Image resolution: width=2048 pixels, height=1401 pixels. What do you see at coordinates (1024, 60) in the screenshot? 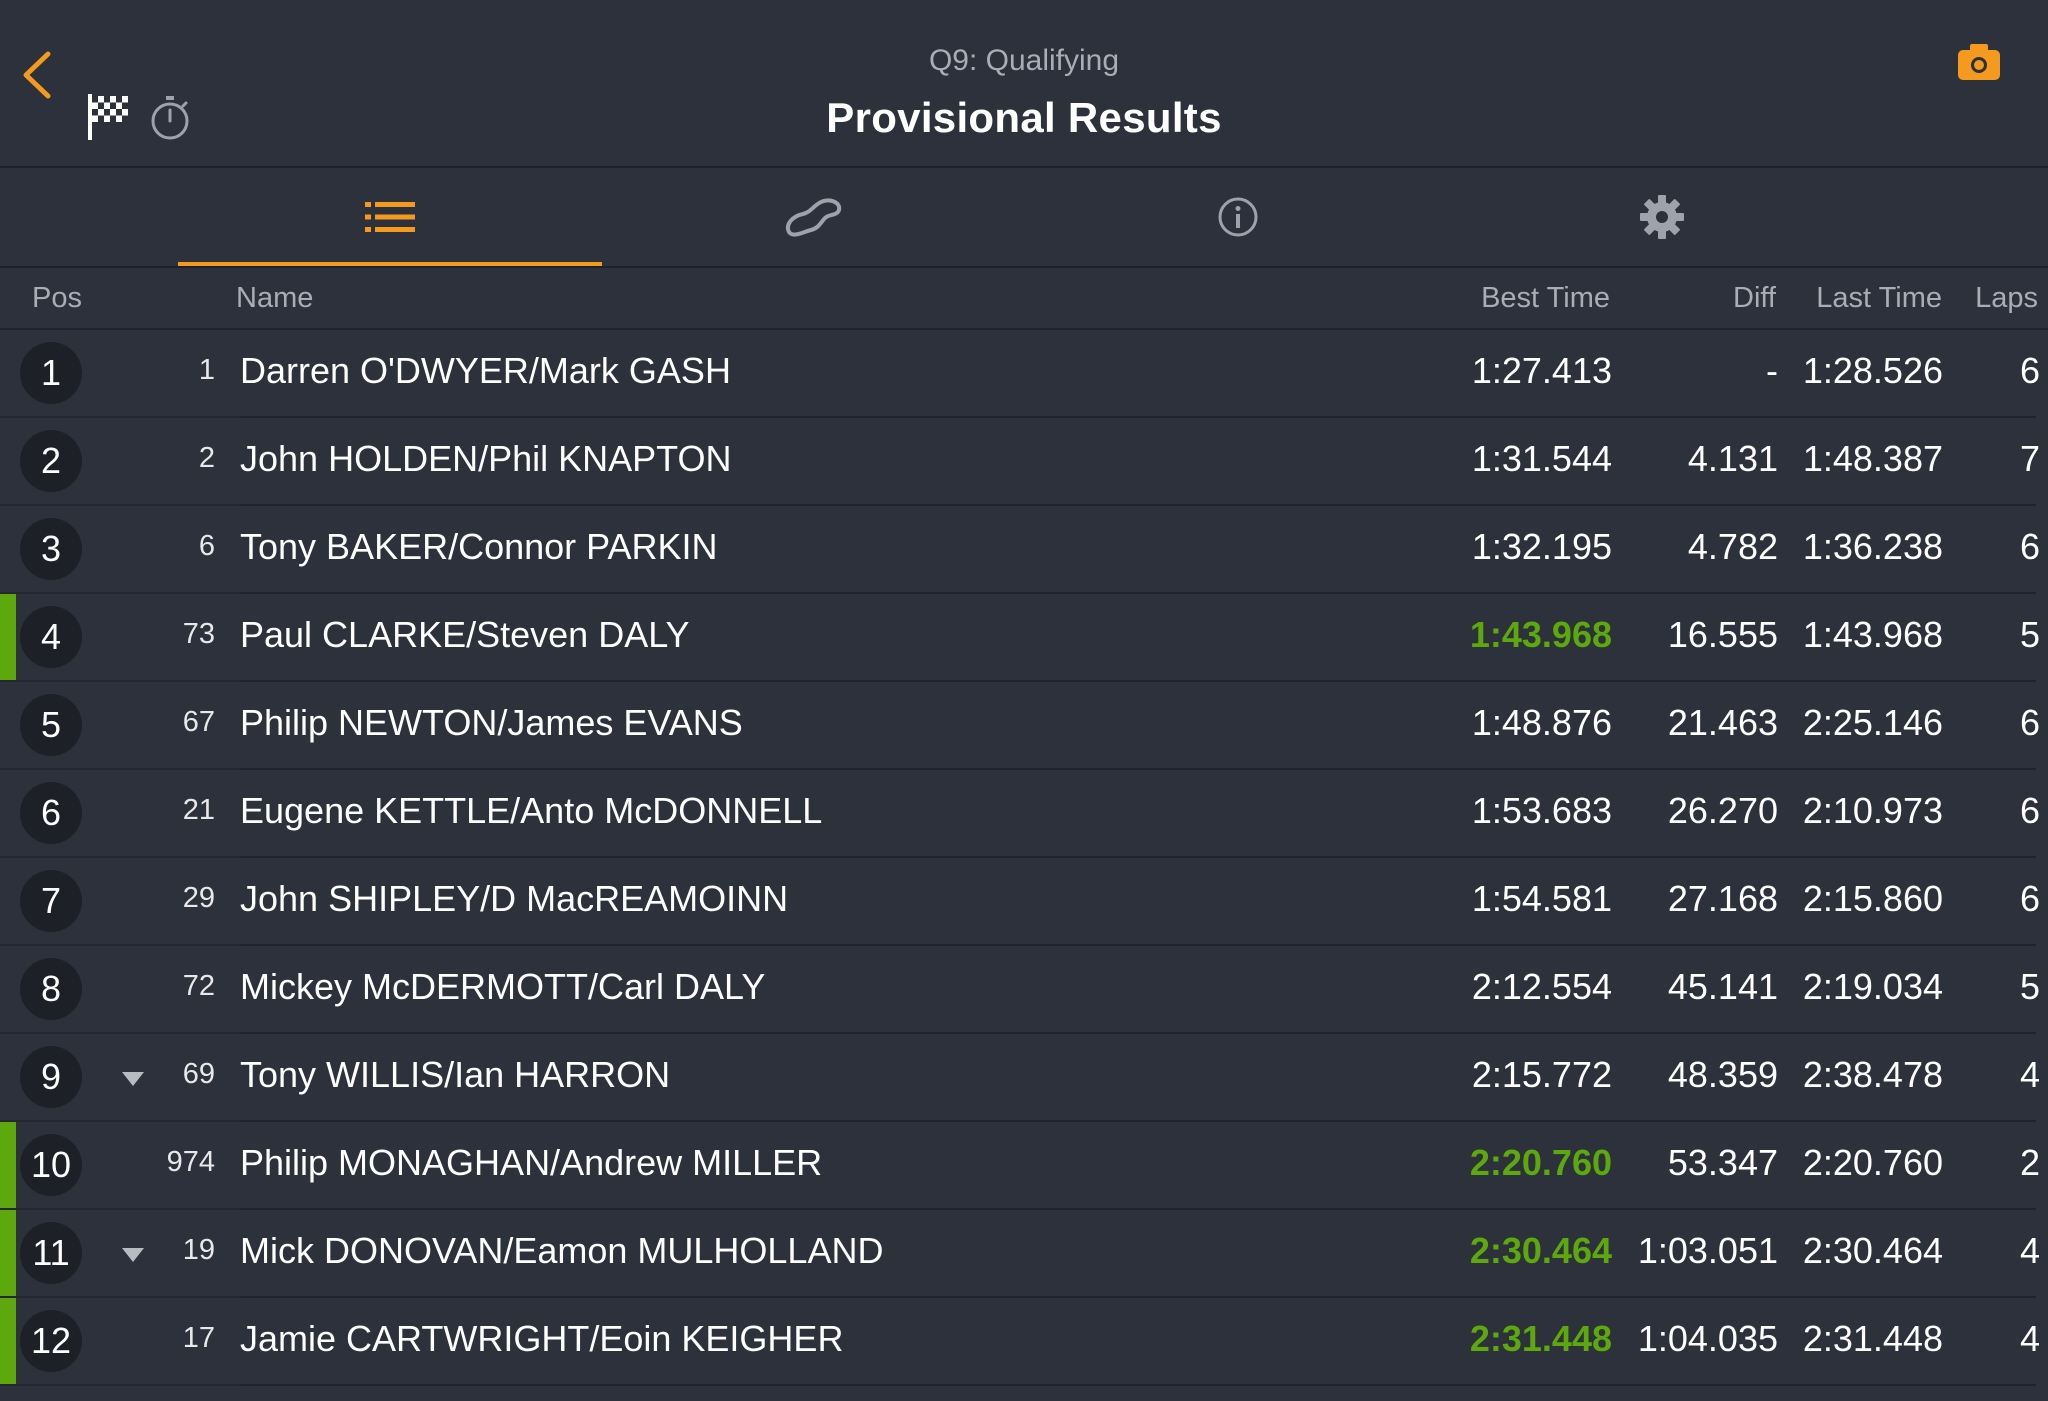
I see `session-subtitle: Q9: Qualifying` at bounding box center [1024, 60].